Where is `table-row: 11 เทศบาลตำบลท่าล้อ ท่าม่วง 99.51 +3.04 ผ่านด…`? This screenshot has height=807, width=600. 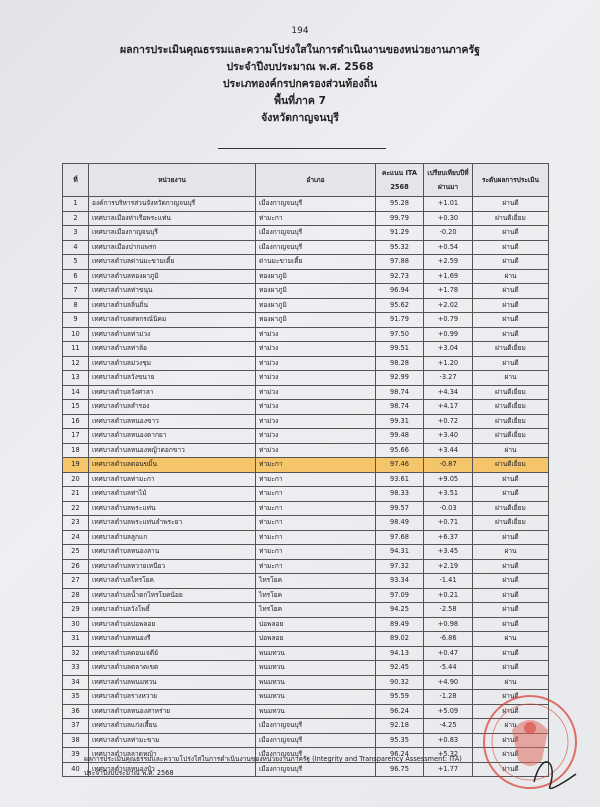
table-row: 11 เทศบาลตำบลท่าล้อ ท่าม่วง 99.51 +3.04 ผ่านด… is located at coordinates (305, 349).